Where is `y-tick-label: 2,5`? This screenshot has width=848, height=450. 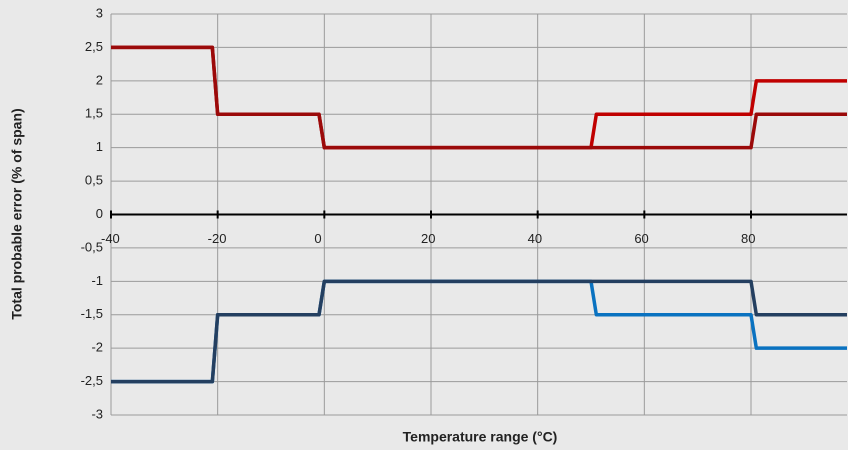 y-tick-label: 2,5 is located at coordinates (94, 46).